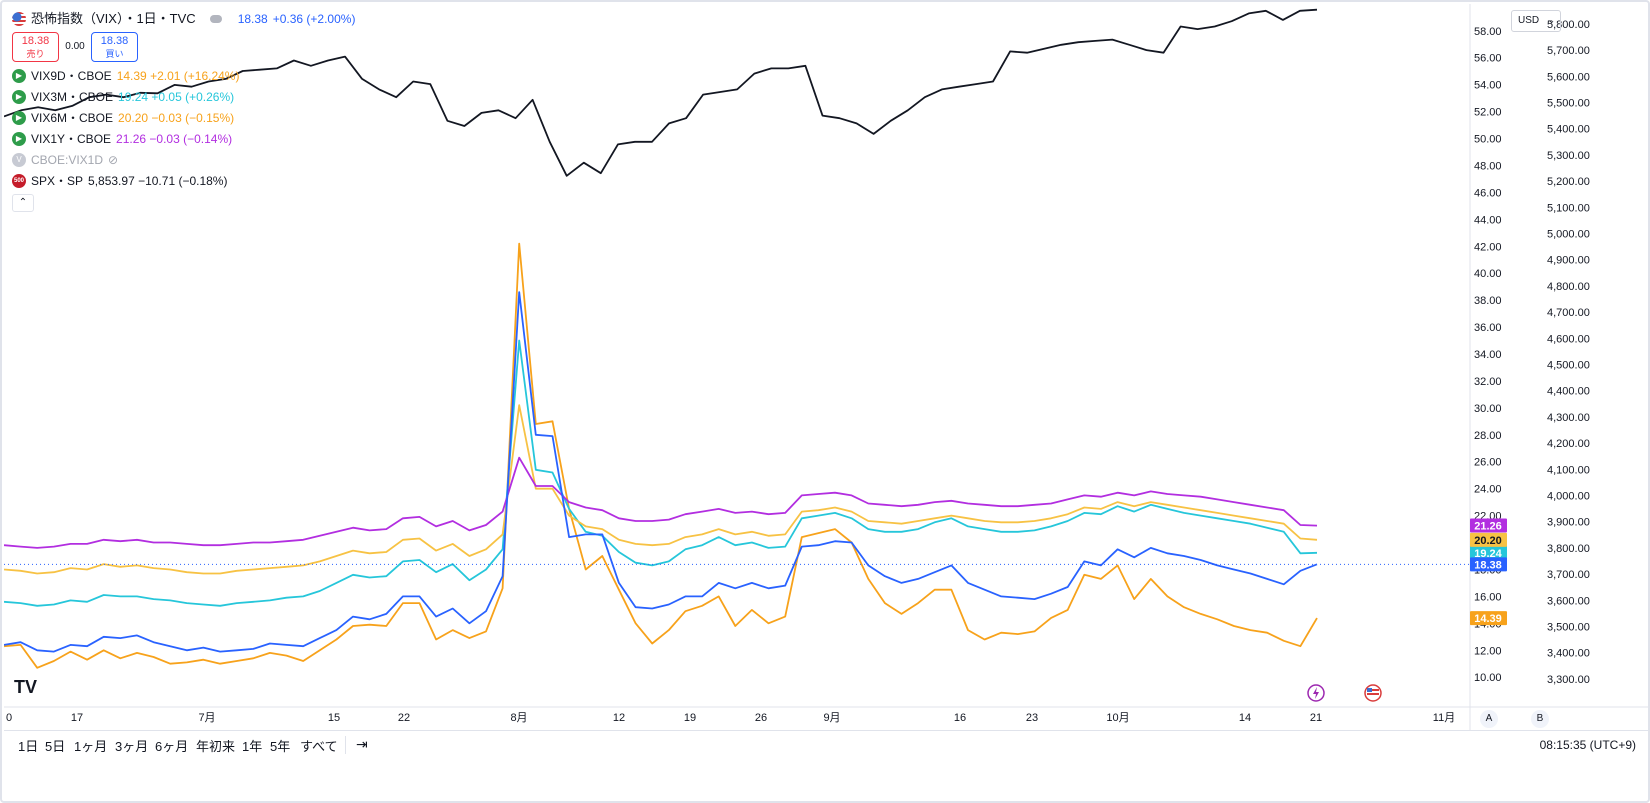 The image size is (1650, 803). I want to click on legend-values: 20.20 −0.03 (−0.15%), so click(176, 117).